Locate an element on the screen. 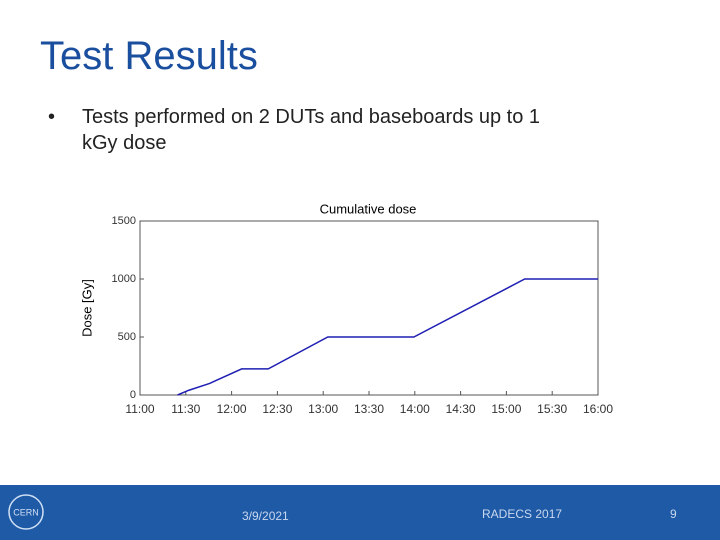 Image resolution: width=720 pixels, height=540 pixels. y-axis-label: Dose [Gy] is located at coordinates (86, 308).